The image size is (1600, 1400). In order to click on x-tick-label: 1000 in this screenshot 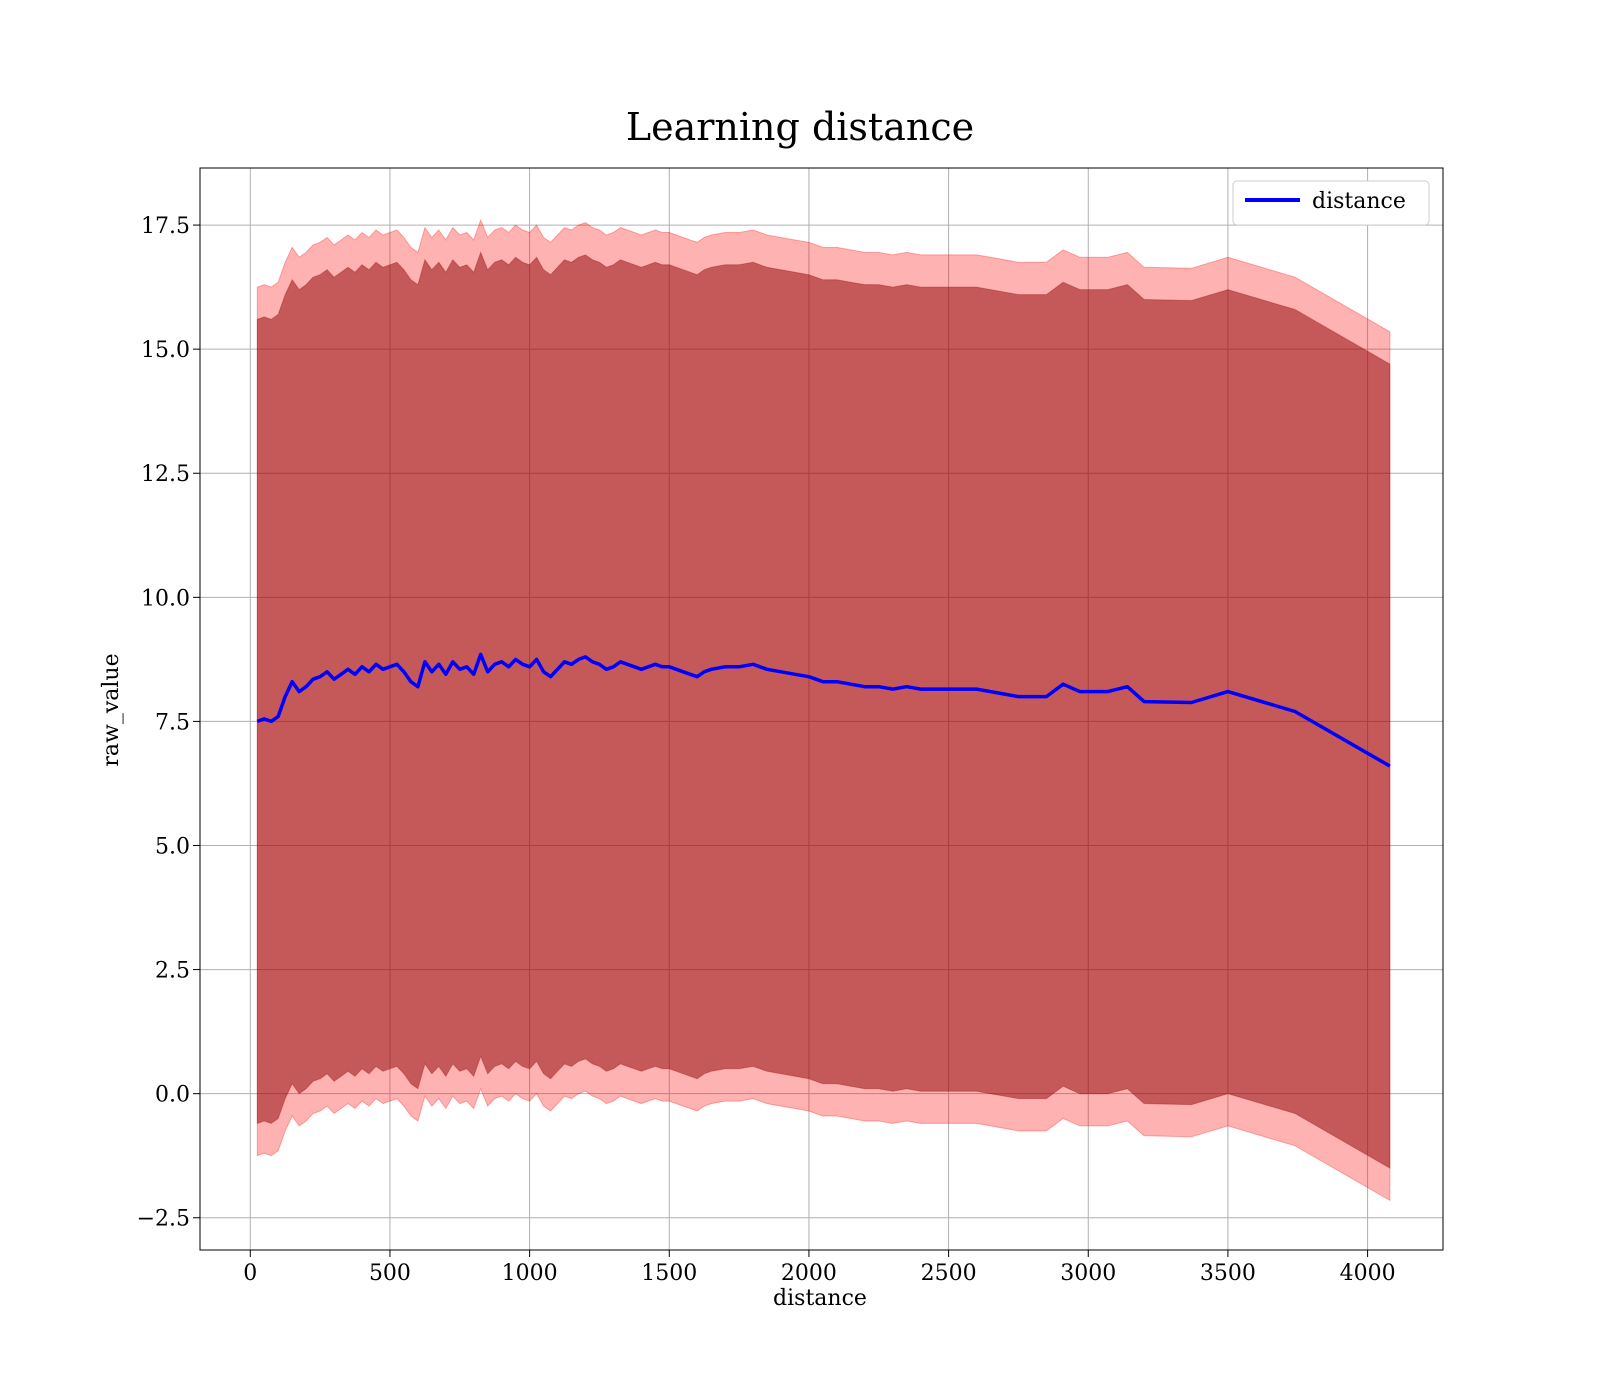, I will do `click(530, 1273)`.